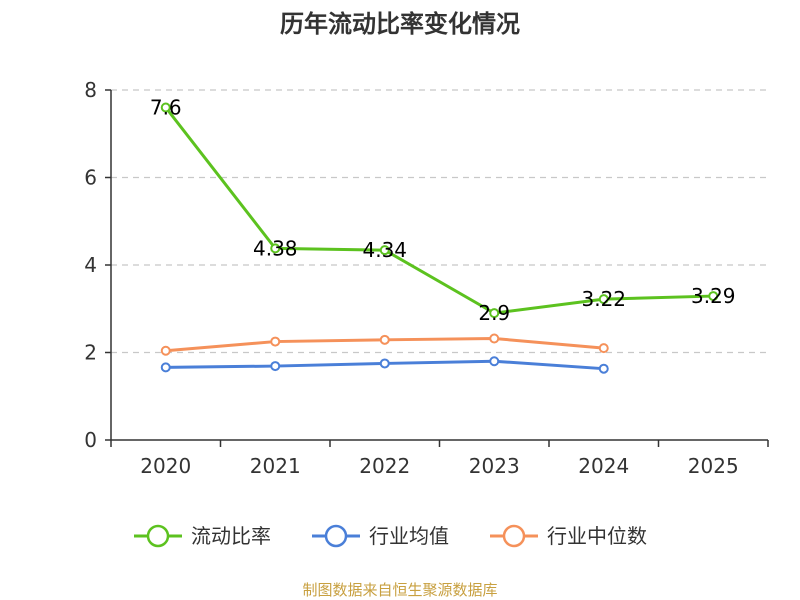  I want to click on y-tick-label: 8, so click(90, 90).